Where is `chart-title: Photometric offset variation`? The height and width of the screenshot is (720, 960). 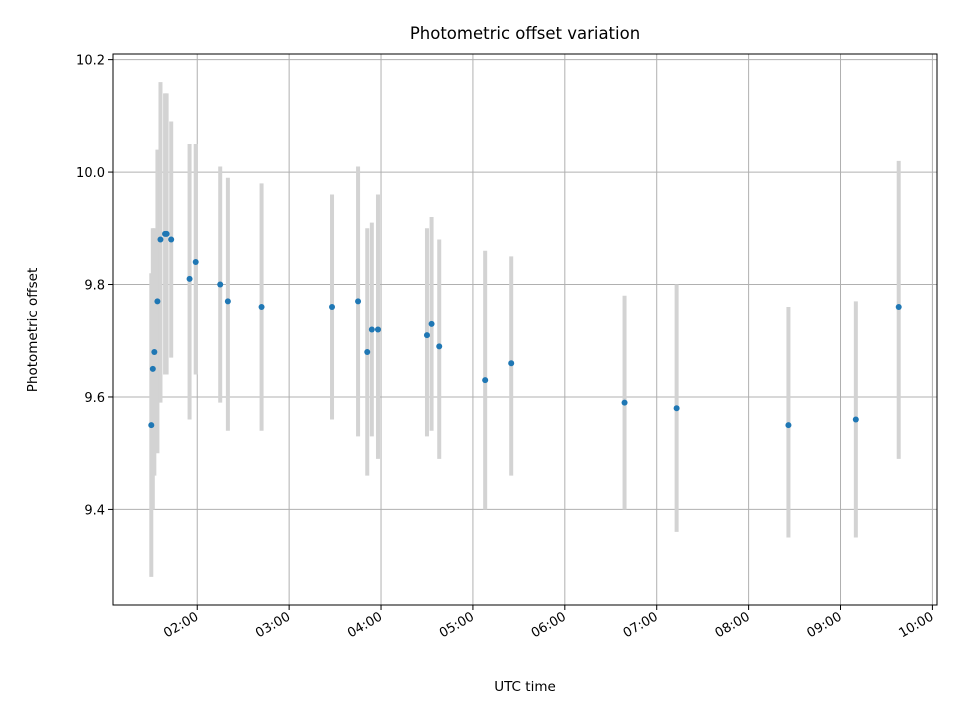
chart-title: Photometric offset variation is located at coordinates (525, 33).